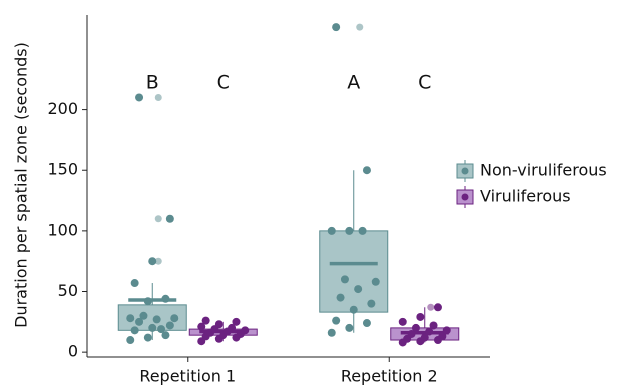  I want to click on y-tick-label: 150, so click(62, 169).